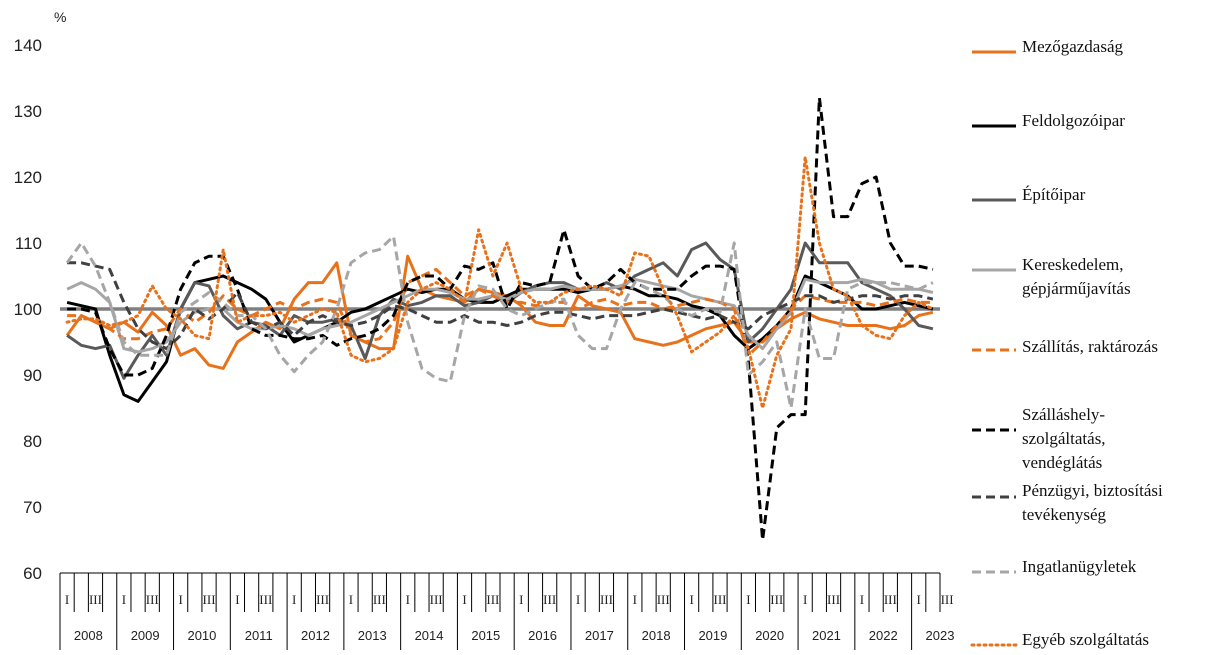 This screenshot has height=655, width=1207. What do you see at coordinates (32, 441) in the screenshot?
I see `y-tick-label: 80` at bounding box center [32, 441].